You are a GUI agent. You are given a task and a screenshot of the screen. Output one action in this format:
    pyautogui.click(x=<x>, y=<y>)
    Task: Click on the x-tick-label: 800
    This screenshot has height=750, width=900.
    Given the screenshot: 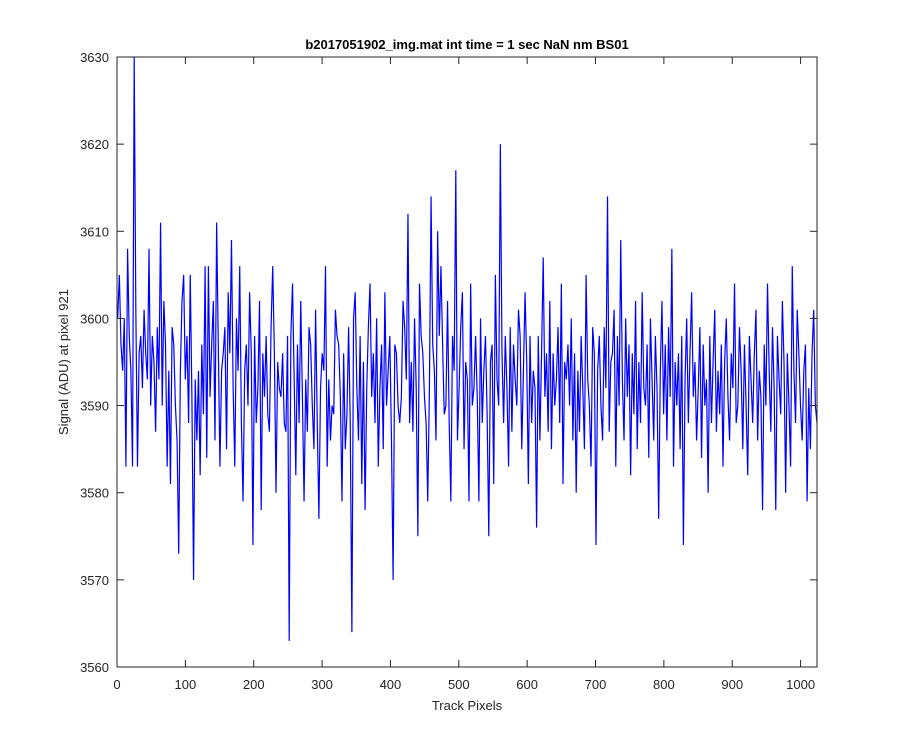 What is the action you would take?
    pyautogui.click(x=664, y=684)
    